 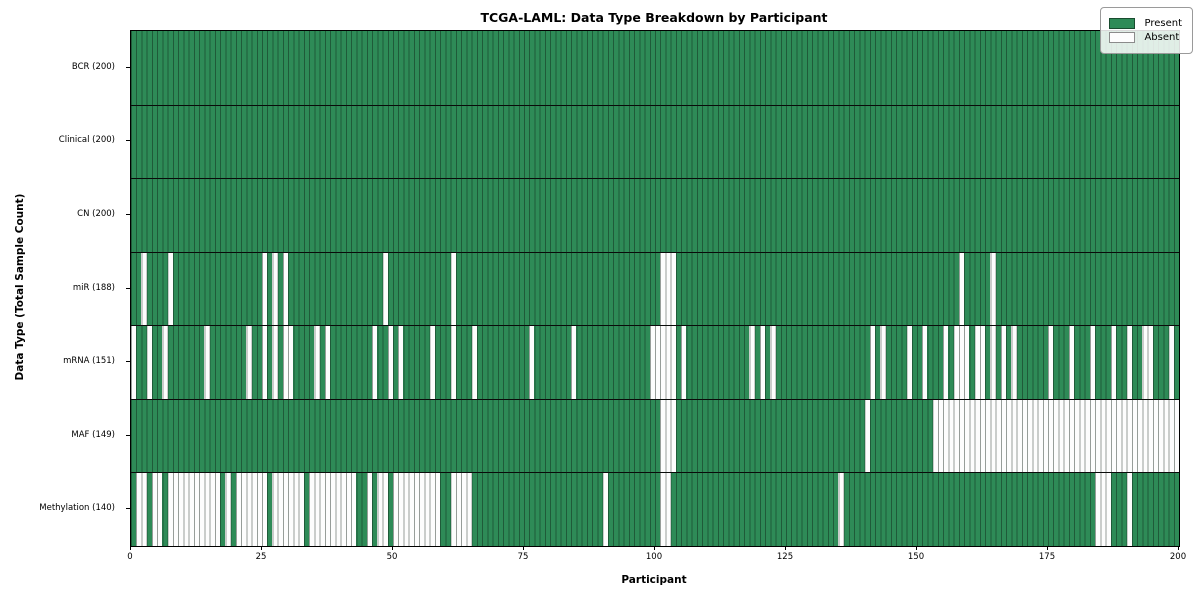 What do you see at coordinates (1162, 37) in the screenshot?
I see `legend-absent-label: Absent` at bounding box center [1162, 37].